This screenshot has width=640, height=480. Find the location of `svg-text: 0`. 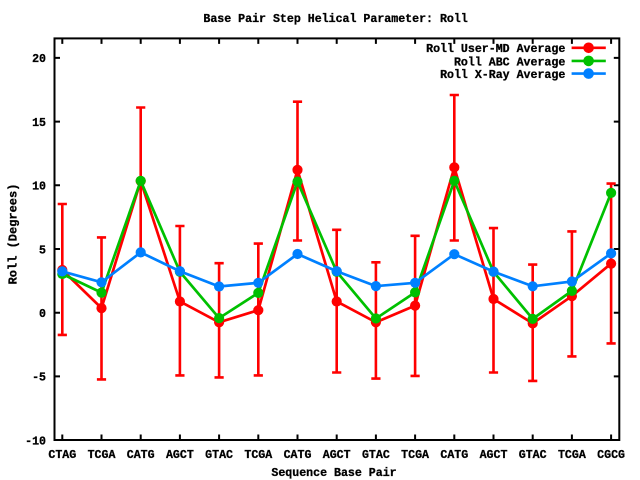

svg-text: 0 is located at coordinates (42, 314).